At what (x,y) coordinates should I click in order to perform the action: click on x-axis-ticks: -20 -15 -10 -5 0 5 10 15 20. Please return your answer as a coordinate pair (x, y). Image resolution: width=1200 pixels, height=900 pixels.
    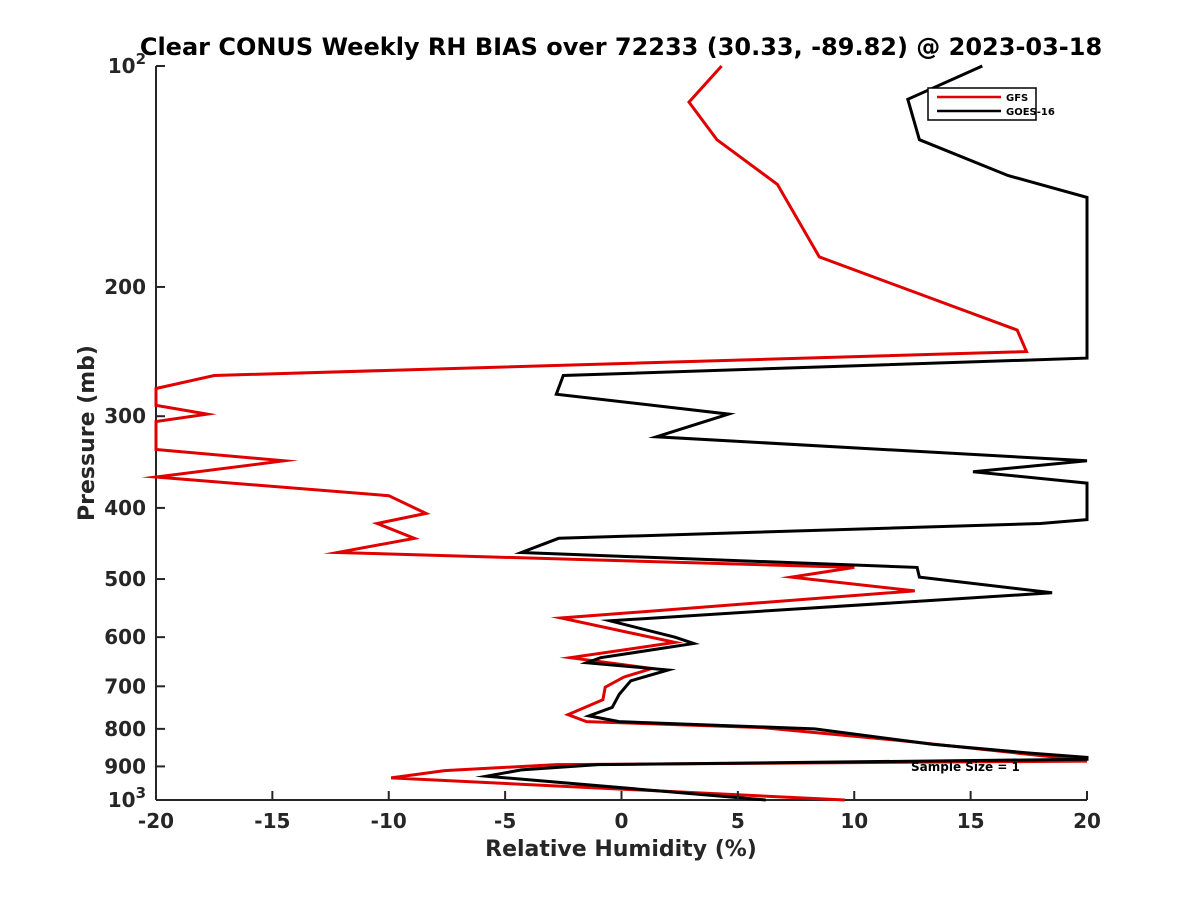
    Looking at the image, I should click on (619, 812).